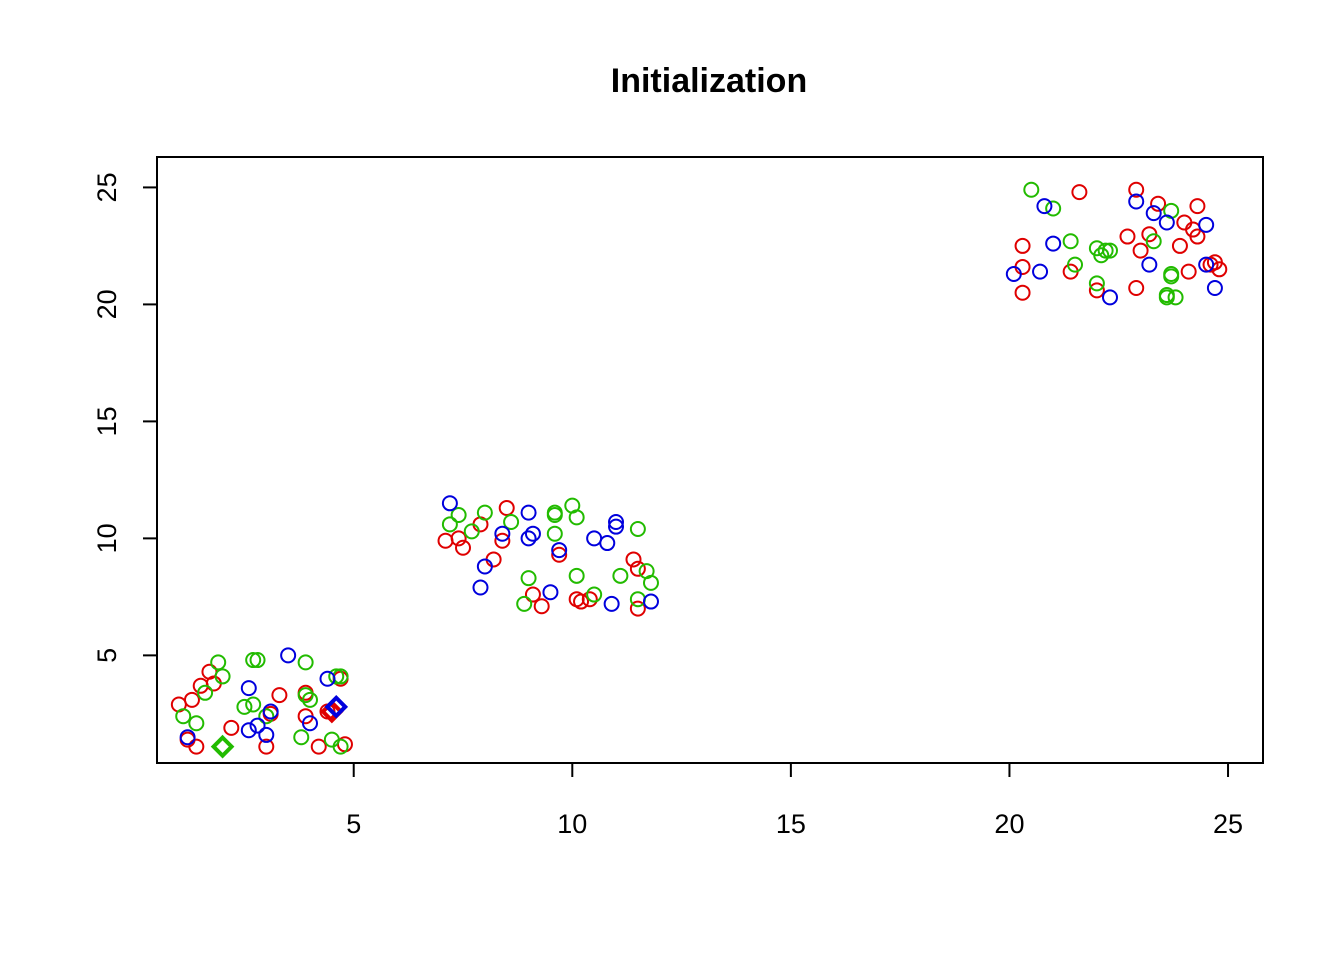 The height and width of the screenshot is (960, 1344). What do you see at coordinates (107, 187) in the screenshot?
I see `y-tick-label: 25` at bounding box center [107, 187].